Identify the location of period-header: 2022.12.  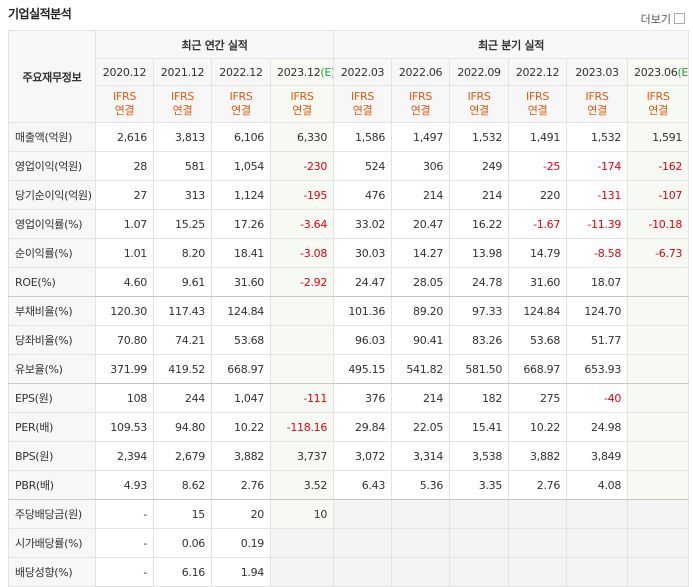
(241, 72).